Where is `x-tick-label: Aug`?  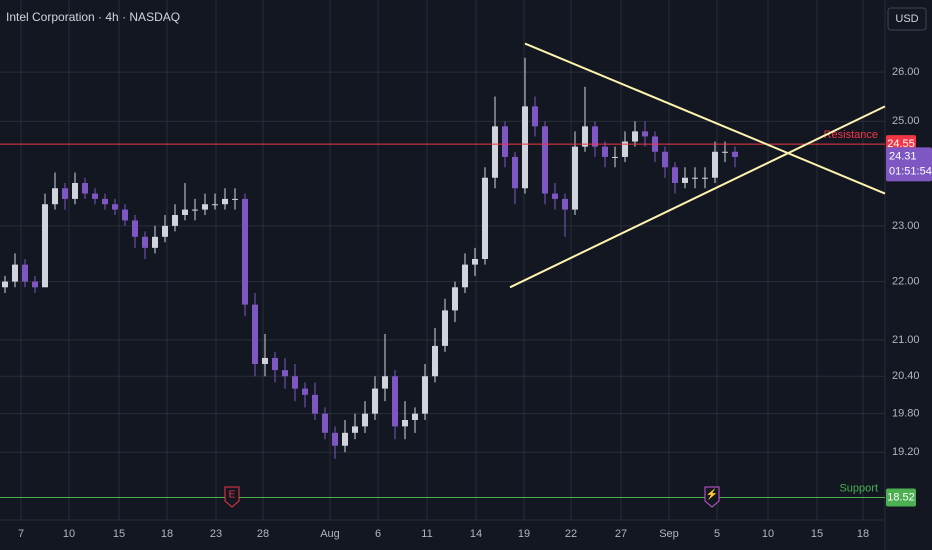
x-tick-label: Aug is located at coordinates (330, 534).